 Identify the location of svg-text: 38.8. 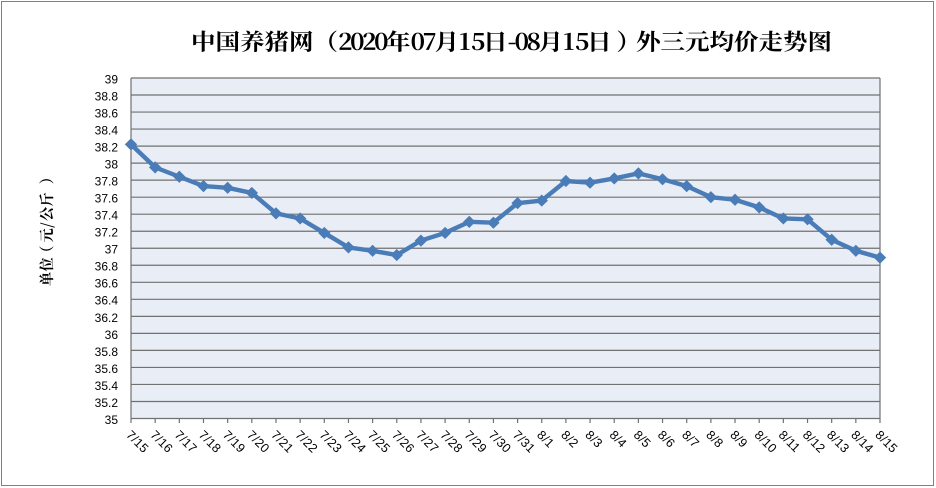
(107, 96).